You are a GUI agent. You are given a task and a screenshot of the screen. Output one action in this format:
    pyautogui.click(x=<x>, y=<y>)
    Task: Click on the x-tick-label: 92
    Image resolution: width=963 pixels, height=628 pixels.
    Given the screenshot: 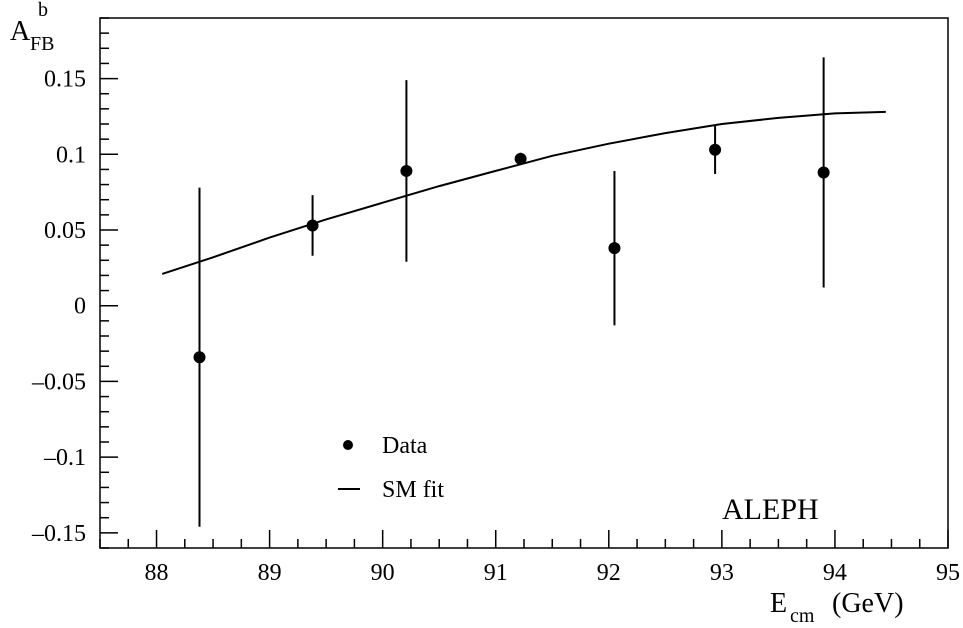 What is the action you would take?
    pyautogui.click(x=609, y=573)
    